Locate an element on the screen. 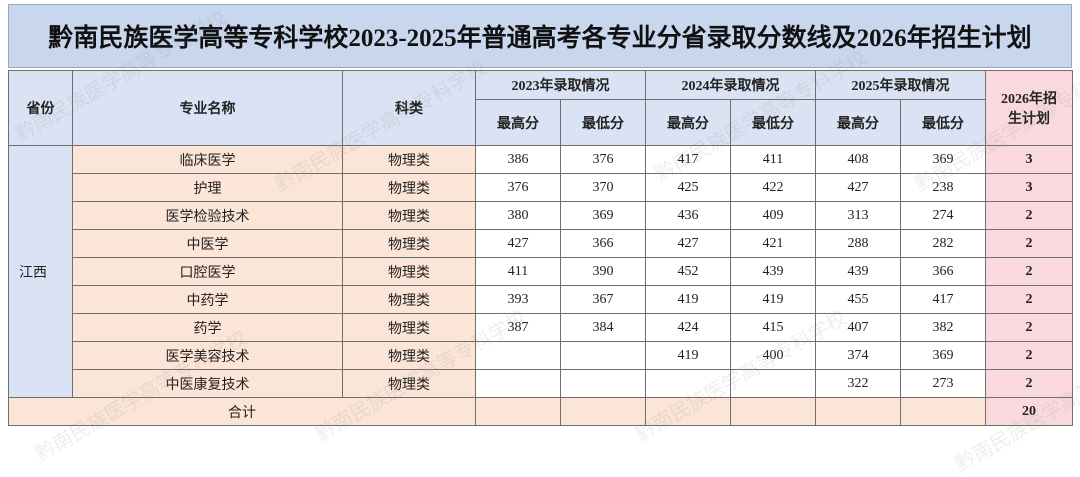  year-header: 2024年录取情况 is located at coordinates (730, 85).